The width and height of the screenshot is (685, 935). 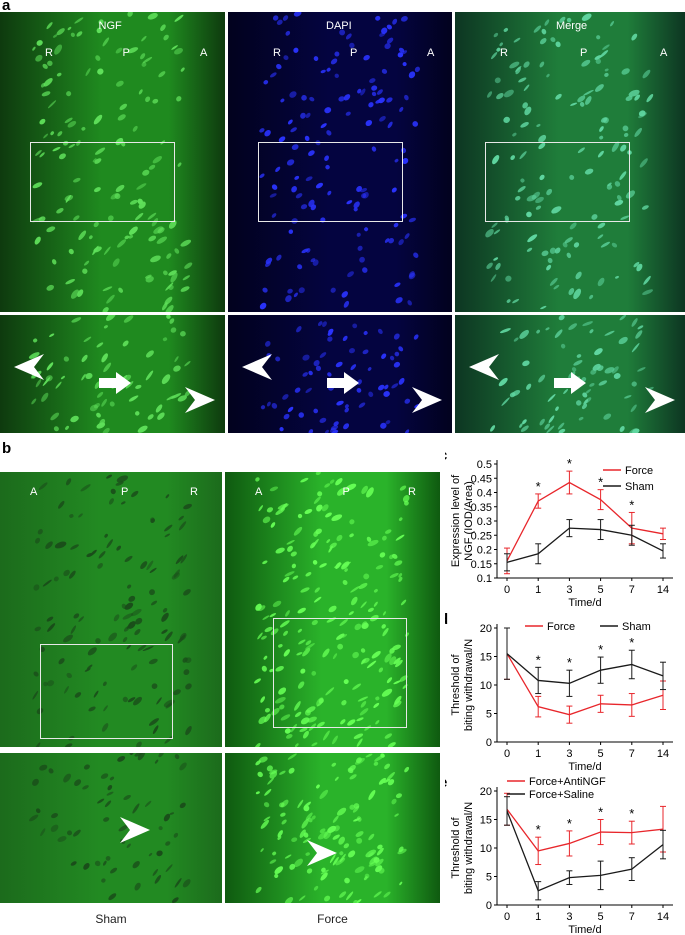 I want to click on y-tick-label: 0.3, so click(x=484, y=522).